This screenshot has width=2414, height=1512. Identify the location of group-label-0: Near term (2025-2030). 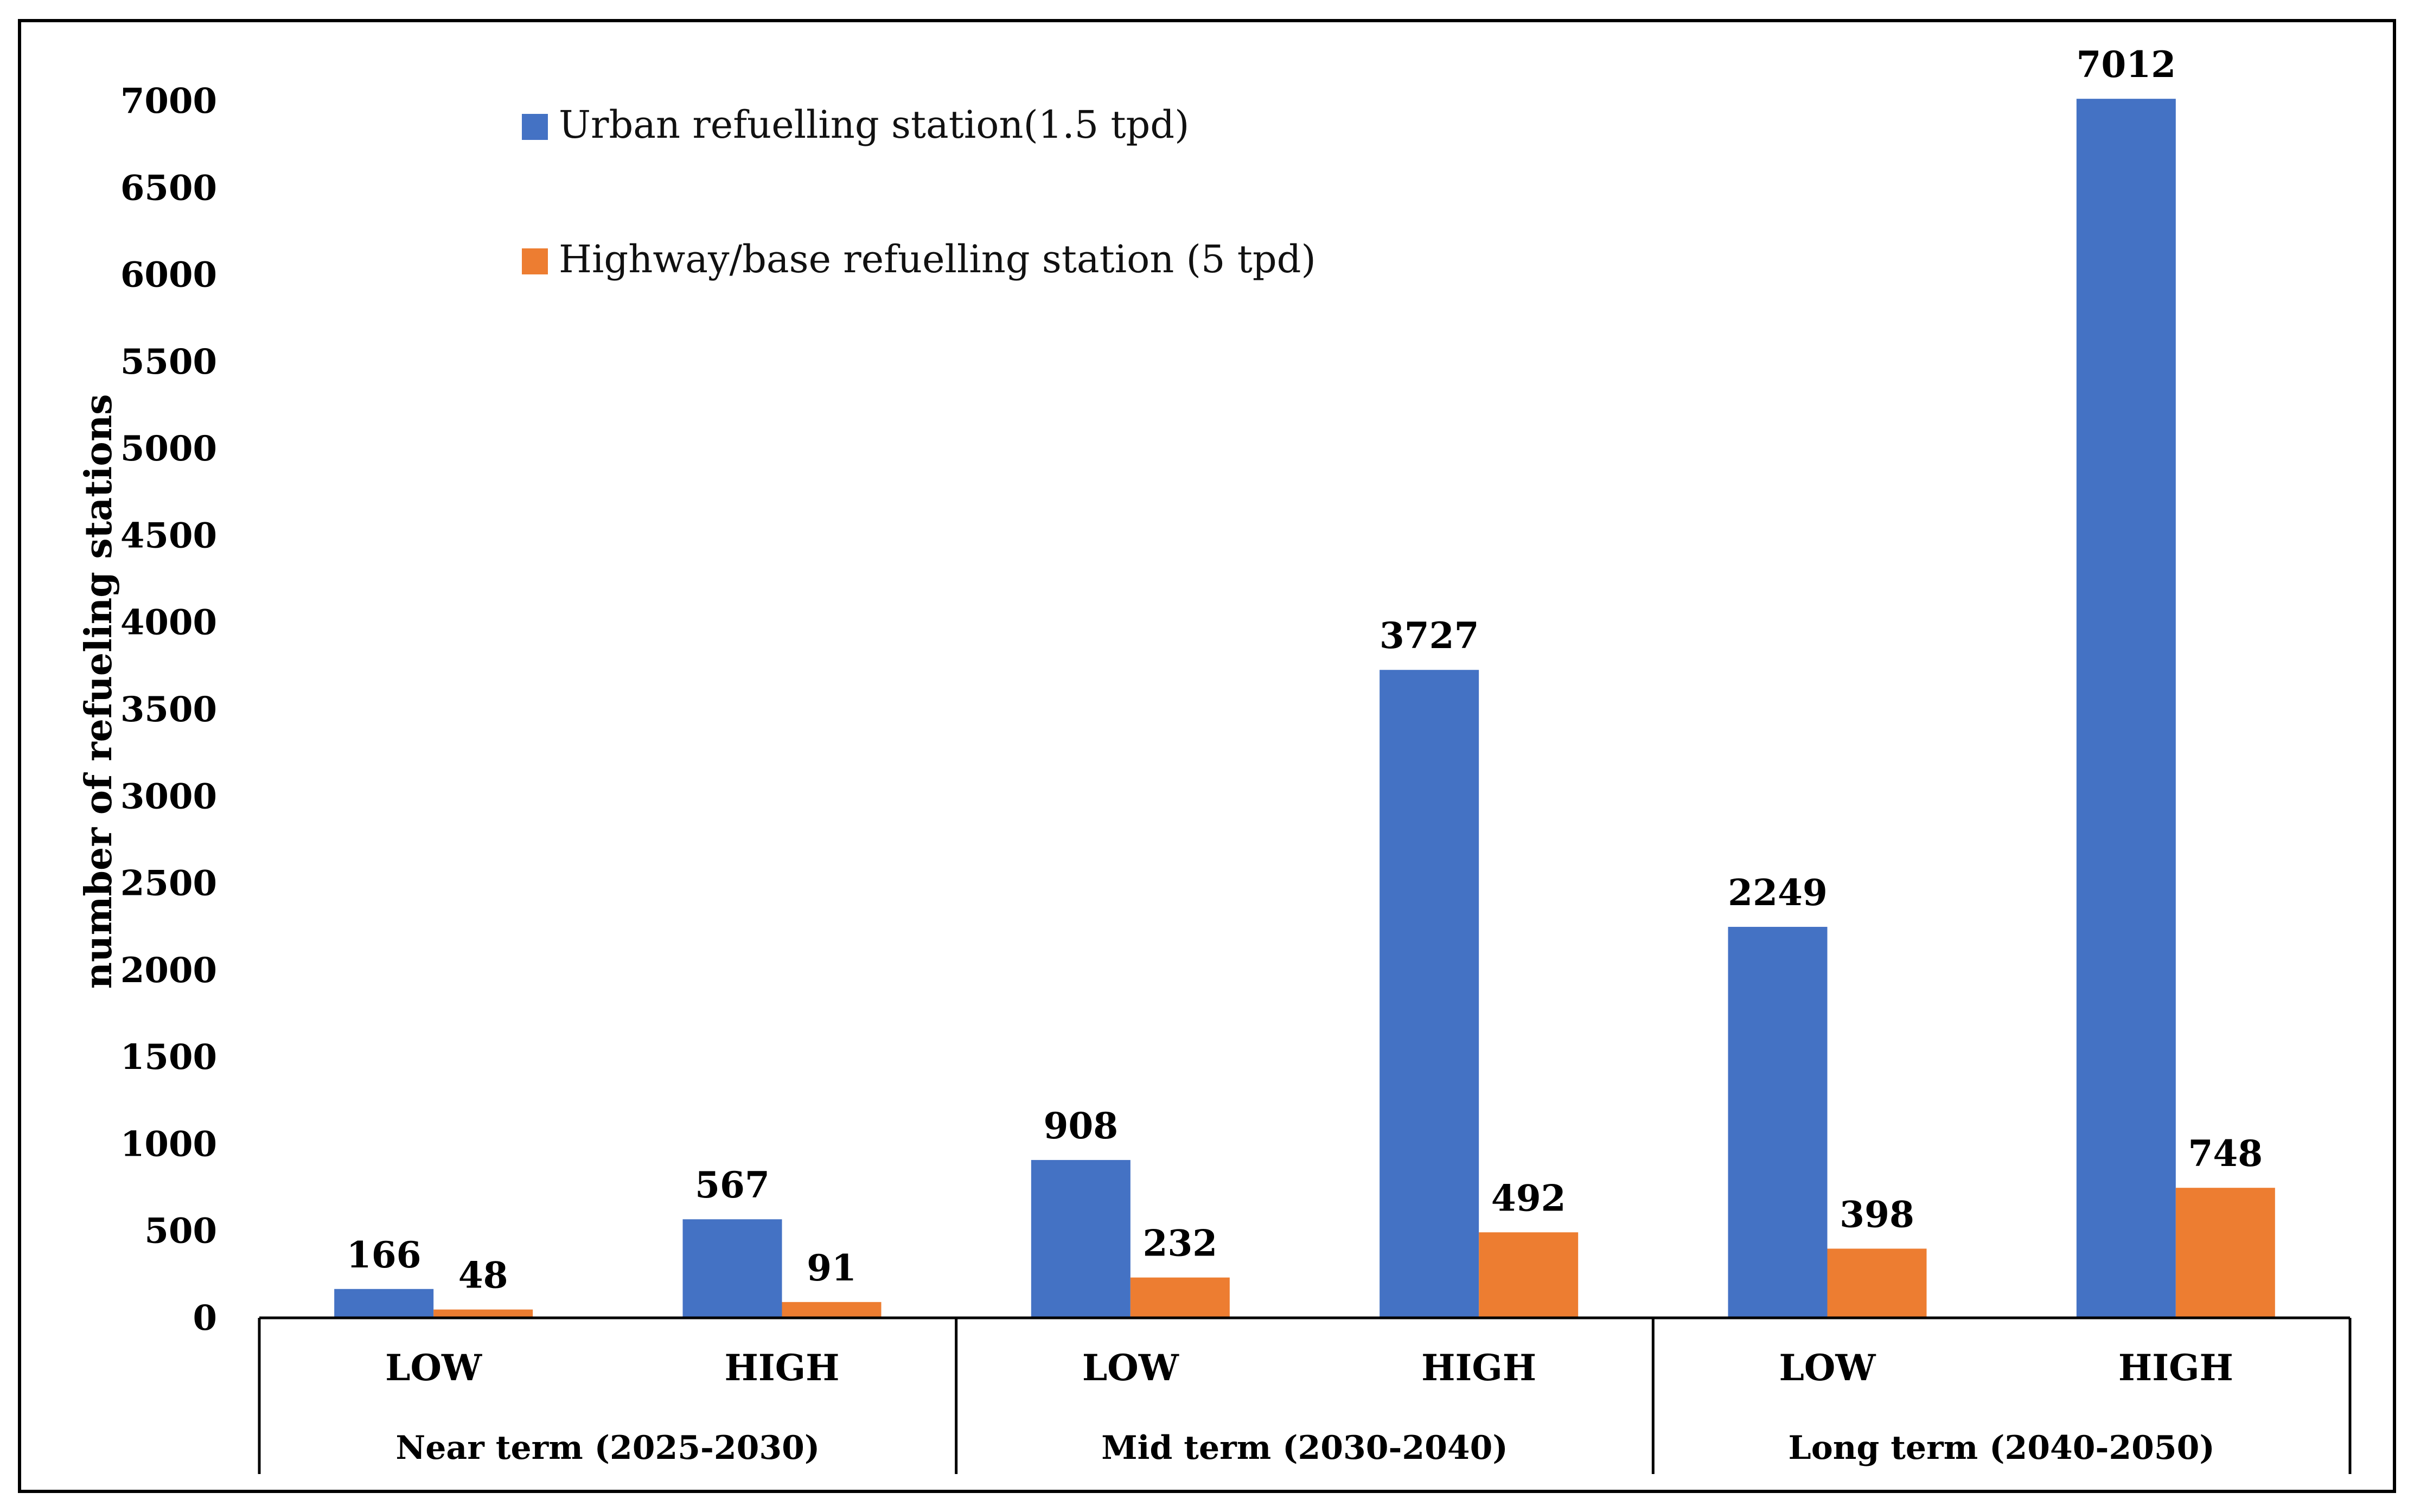
(607, 1448).